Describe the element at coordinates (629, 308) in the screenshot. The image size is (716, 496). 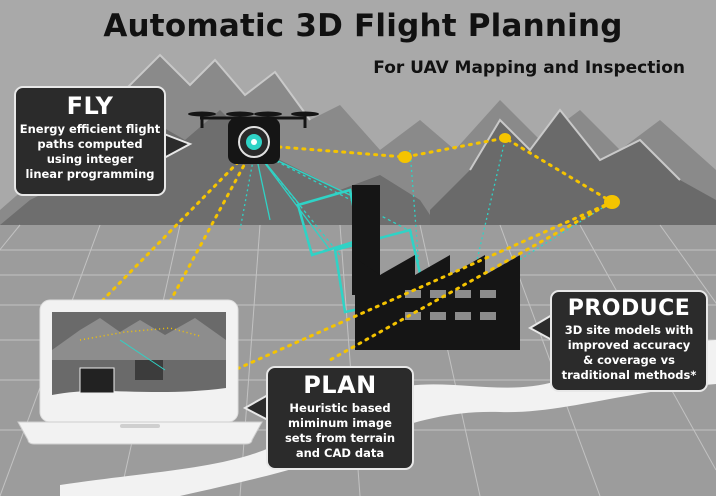
I see `produce-heading: PRODUCE` at that location.